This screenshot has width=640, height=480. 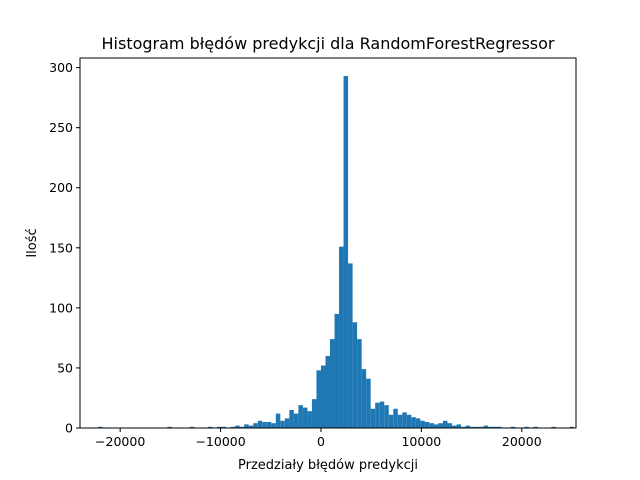 What do you see at coordinates (220, 441) in the screenshot?
I see `x-tick-label: −10000` at bounding box center [220, 441].